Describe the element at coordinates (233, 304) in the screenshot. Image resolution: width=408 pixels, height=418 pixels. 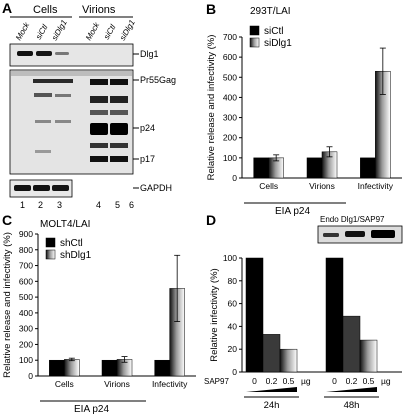
I see `chart-d-y-tick-label: 60` at that location.